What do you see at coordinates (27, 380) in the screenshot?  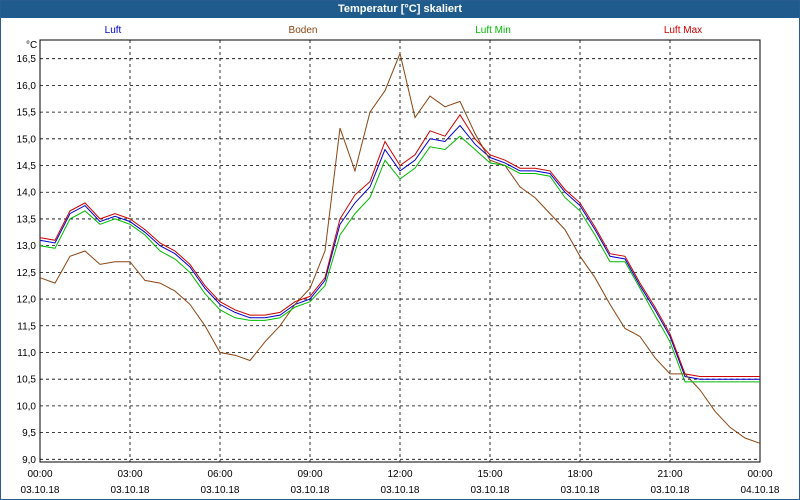 I see `y-tick-label: 10,5` at bounding box center [27, 380].